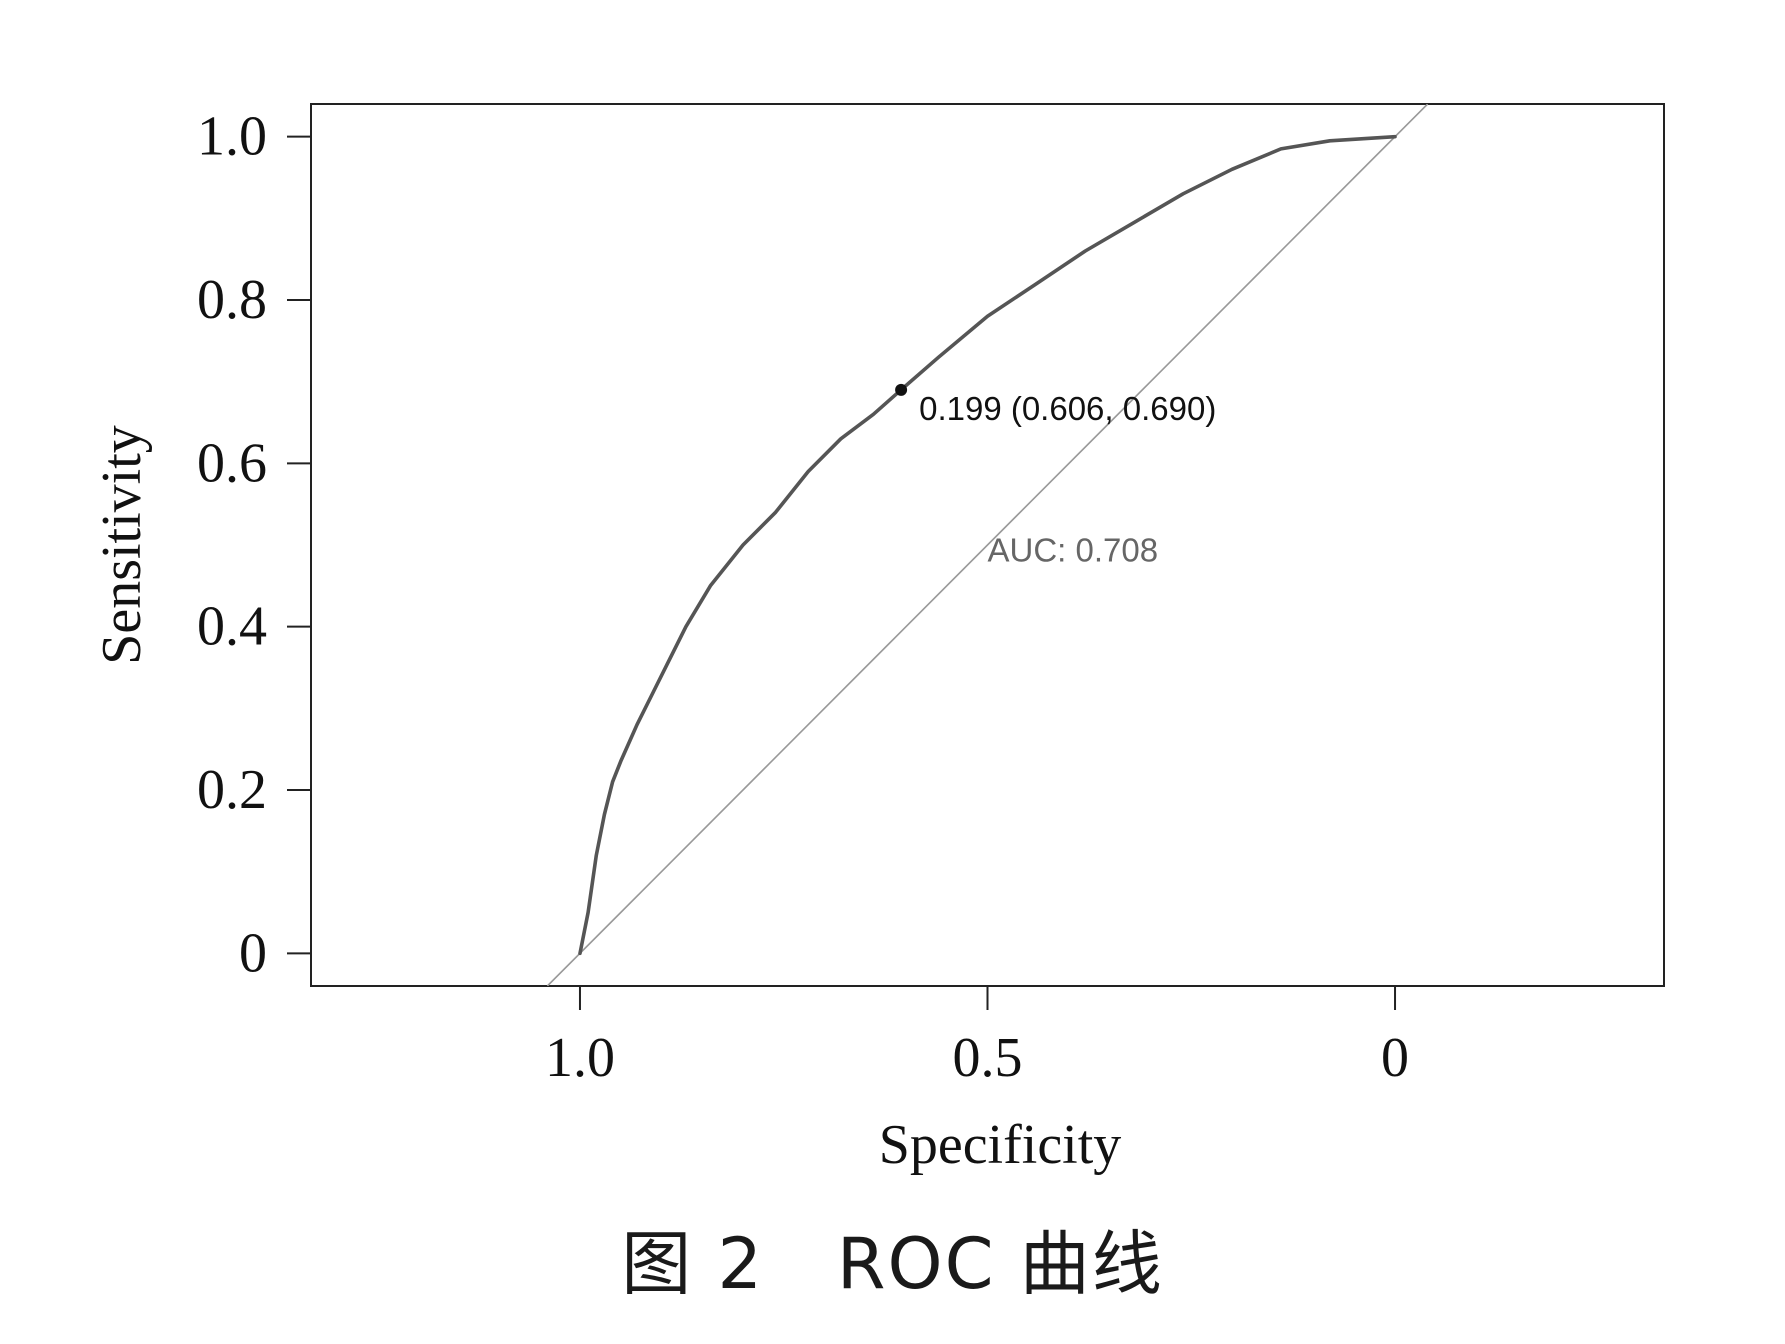 The height and width of the screenshot is (1344, 1785). What do you see at coordinates (122, 545) in the screenshot?
I see `y-axis-title: Sensitivity` at bounding box center [122, 545].